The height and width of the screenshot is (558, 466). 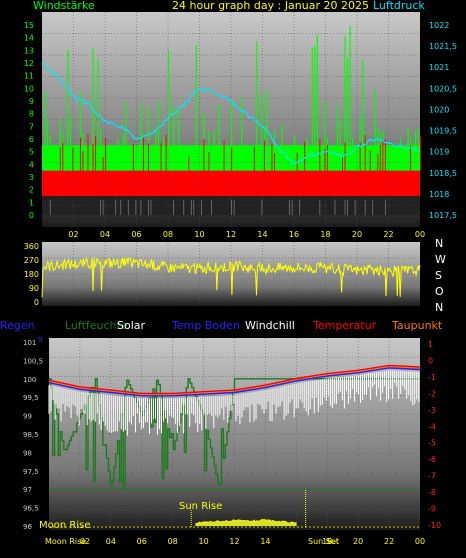 What do you see at coordinates (432, 443) in the screenshot?
I see `temp-axis-tick: -5` at bounding box center [432, 443].